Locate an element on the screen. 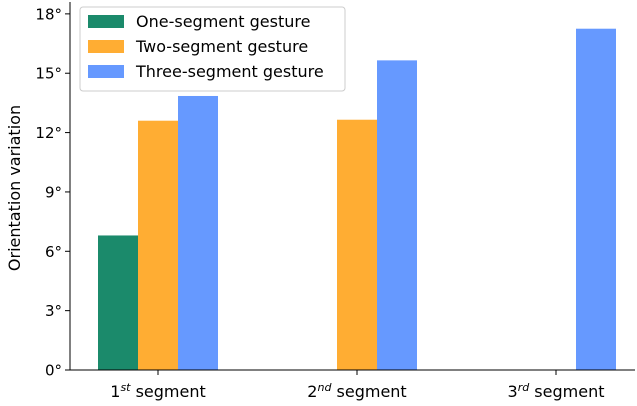 Image resolution: width=637 pixels, height=406 pixels. legend-box is located at coordinates (212, 49).